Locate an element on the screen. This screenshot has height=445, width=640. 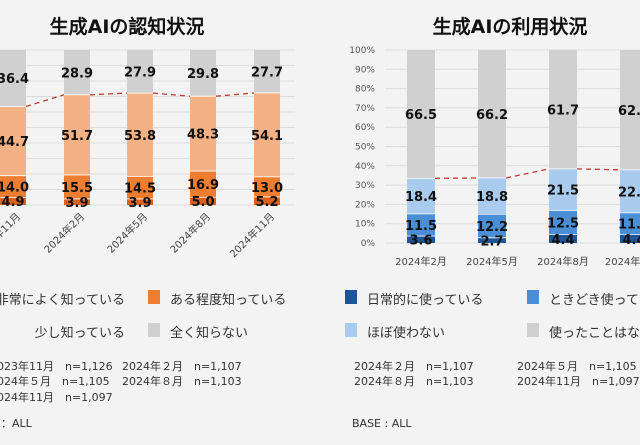
sample-size-note: 2024年２月 n=1,107 is located at coordinates (414, 366).